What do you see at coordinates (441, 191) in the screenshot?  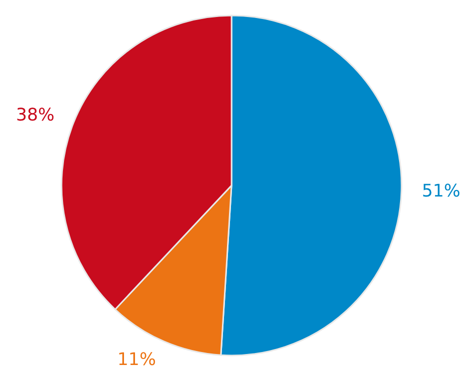 I see `data-label: 51%` at bounding box center [441, 191].